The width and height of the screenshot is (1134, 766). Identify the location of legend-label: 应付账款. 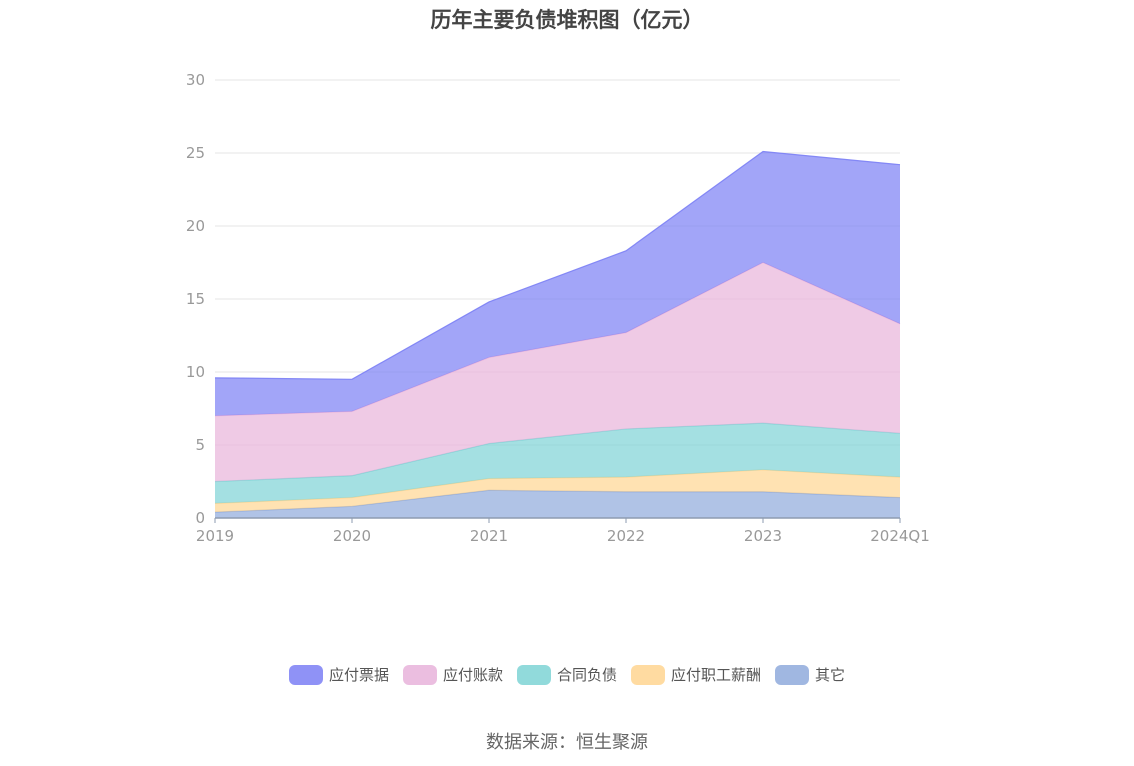
(472, 675).